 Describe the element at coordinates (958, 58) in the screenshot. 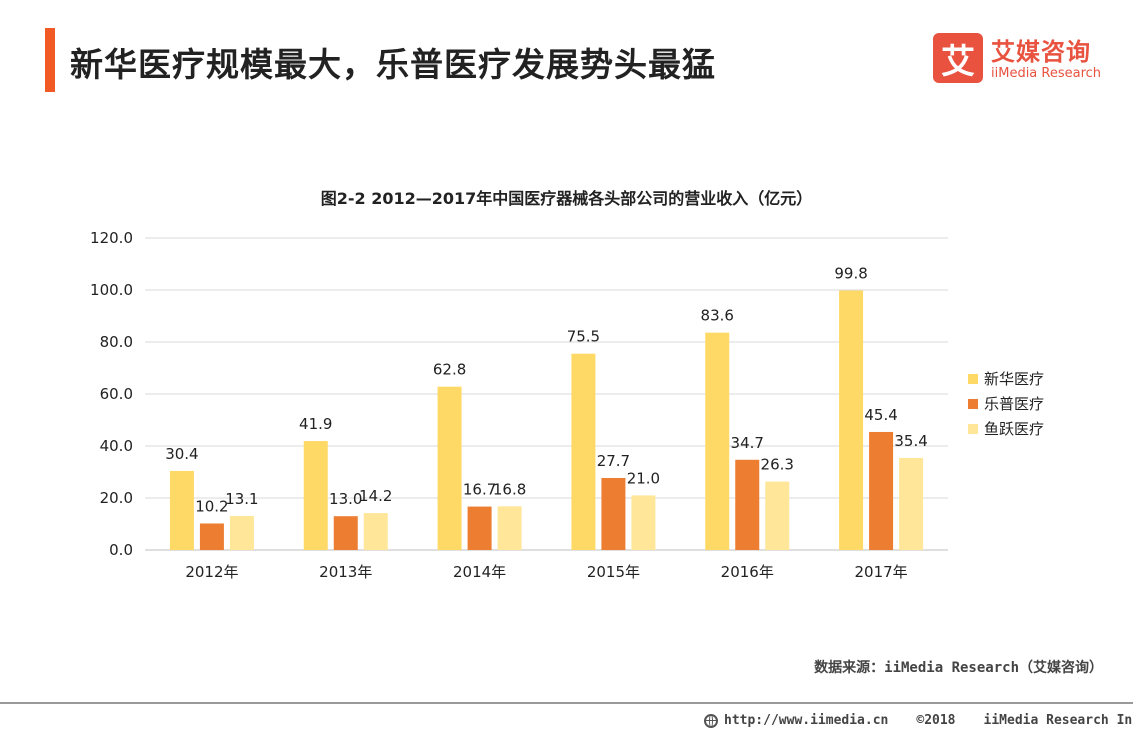

I see `logo-mark: 艾` at that location.